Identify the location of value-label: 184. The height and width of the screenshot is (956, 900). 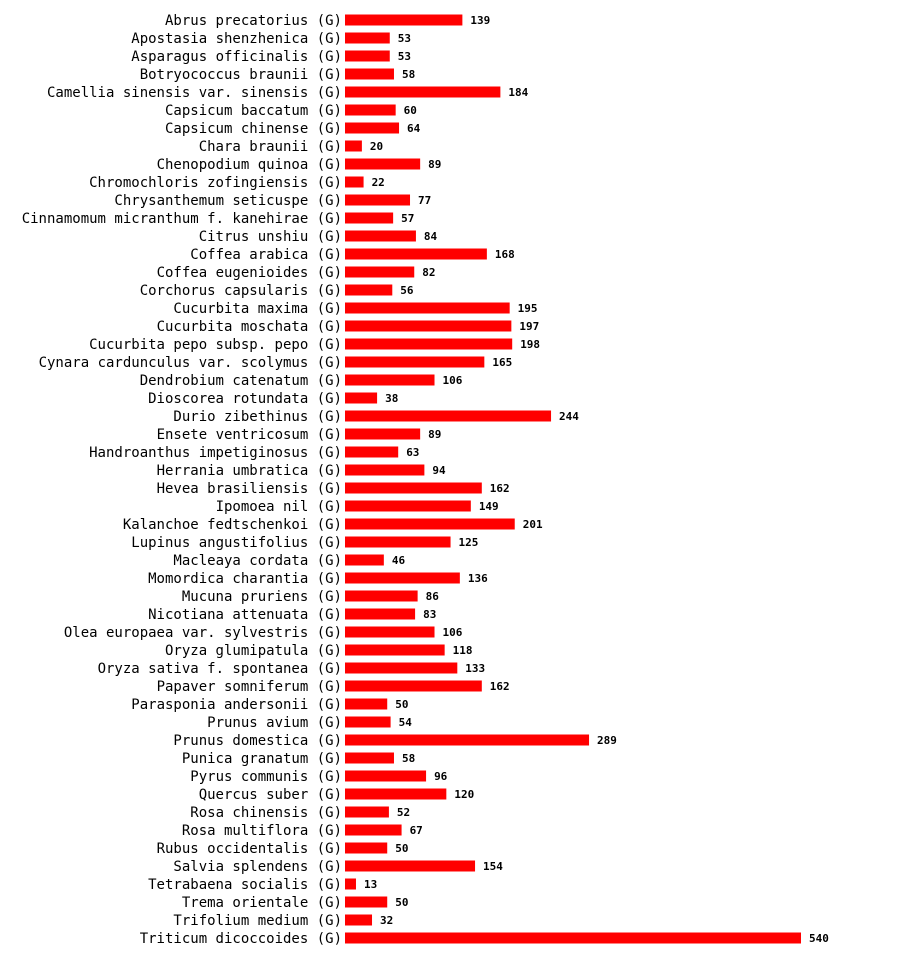
(518, 92).